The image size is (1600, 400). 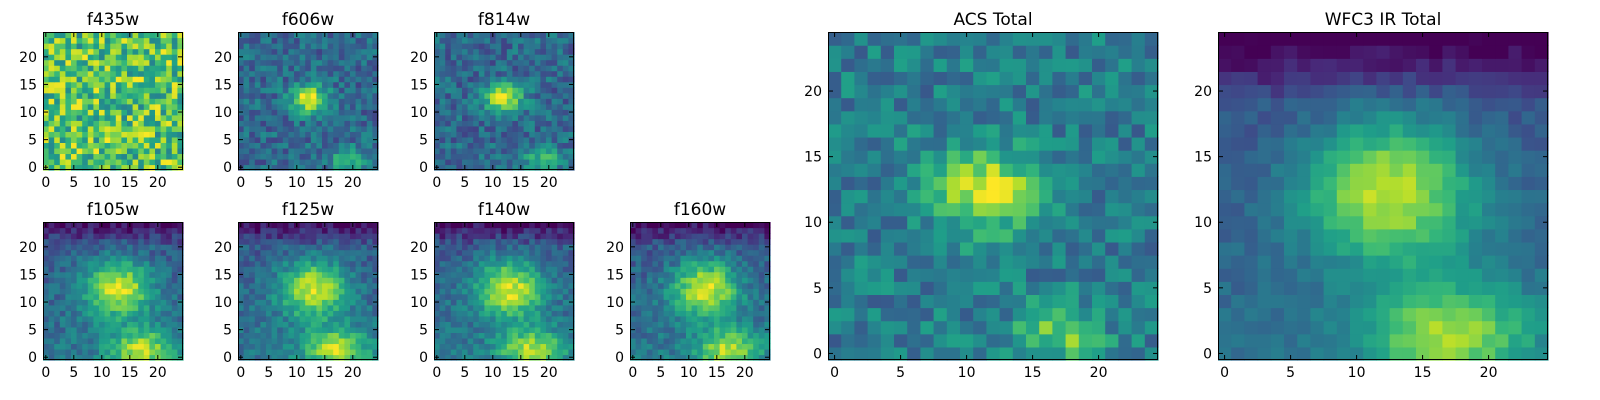 What do you see at coordinates (521, 183) in the screenshot?
I see `x-tick-label: 15` at bounding box center [521, 183].